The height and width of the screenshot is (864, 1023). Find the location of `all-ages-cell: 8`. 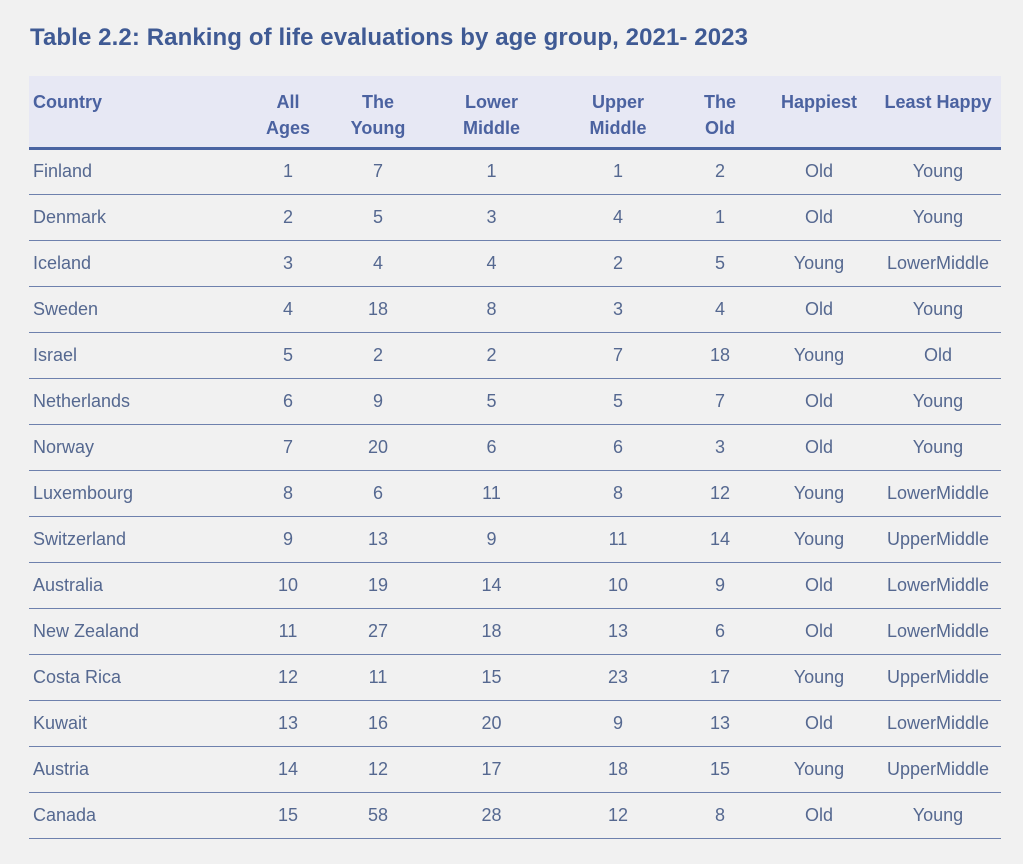

all-ages-cell: 8 is located at coordinates (288, 493).